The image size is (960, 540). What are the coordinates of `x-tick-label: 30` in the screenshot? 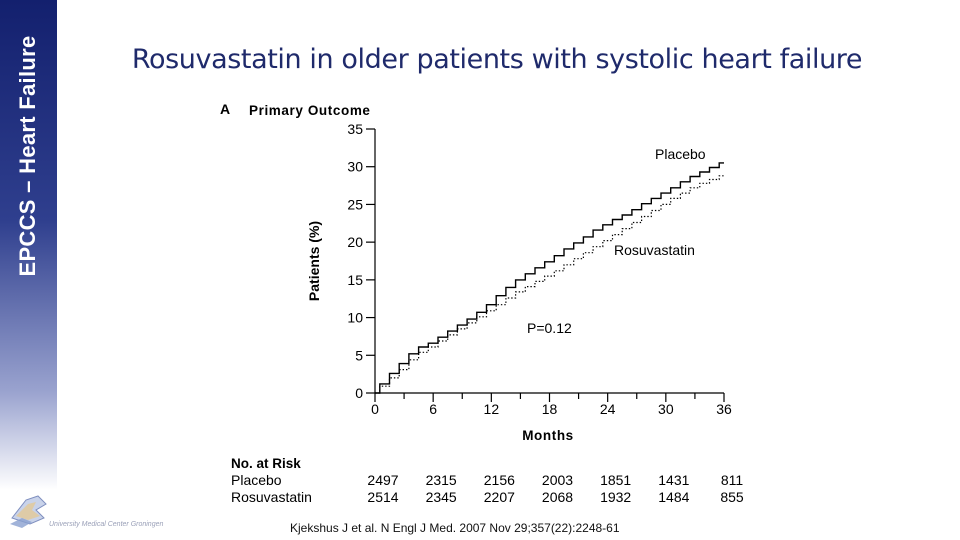 It's located at (666, 409).